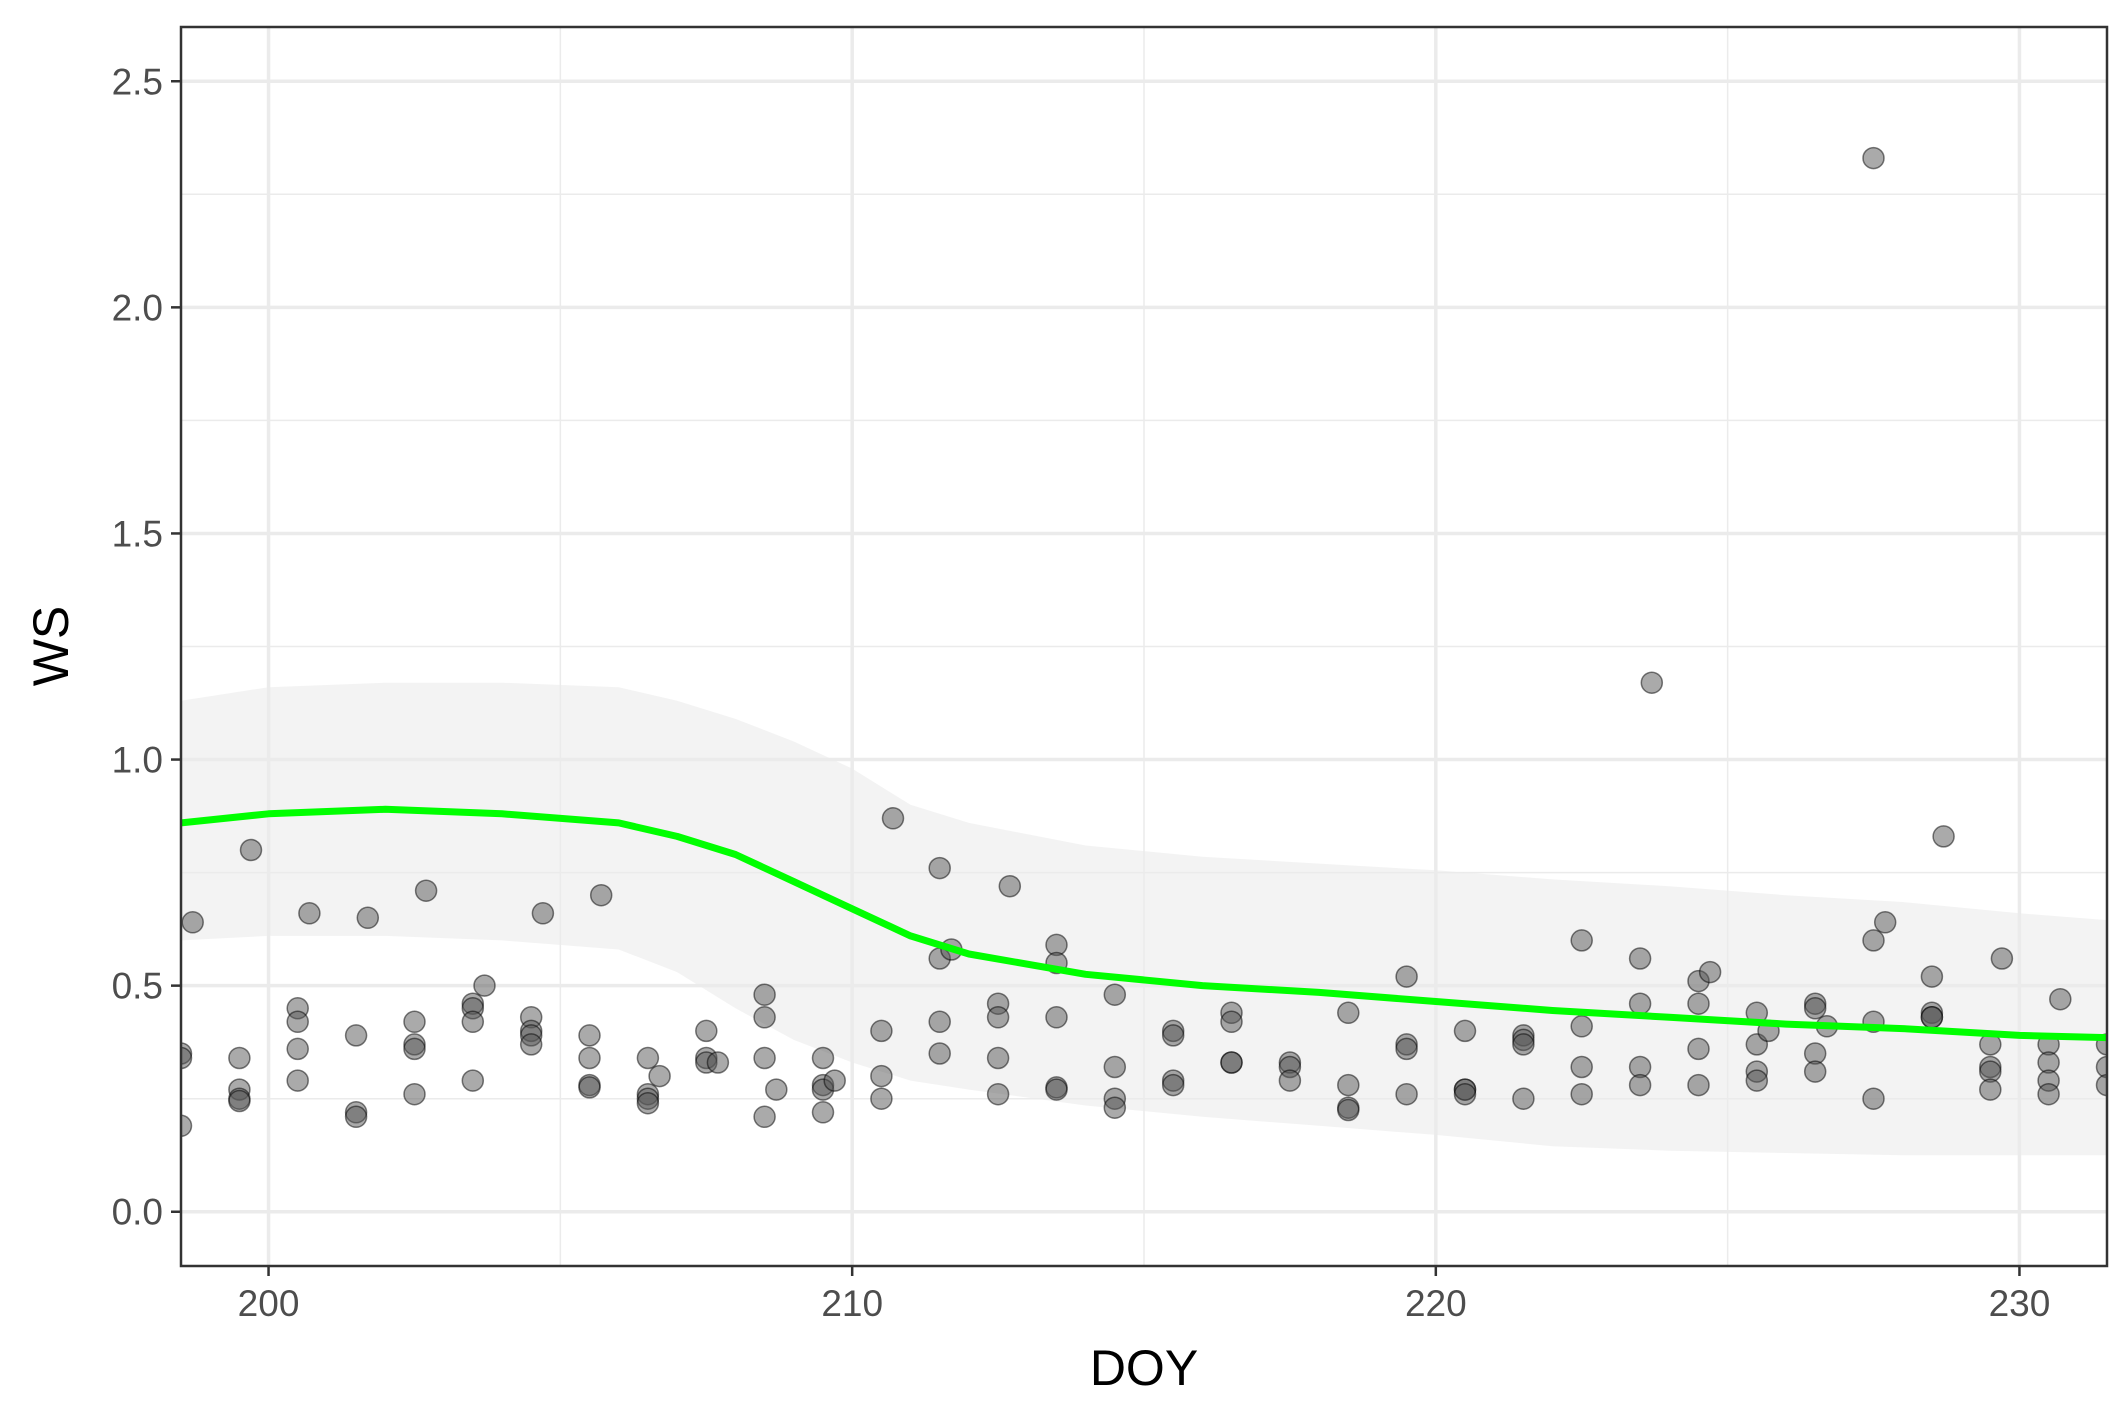 The width and height of the screenshot is (2125, 1422). Describe the element at coordinates (137, 1212) in the screenshot. I see `y-tick-label: 0.0` at that location.